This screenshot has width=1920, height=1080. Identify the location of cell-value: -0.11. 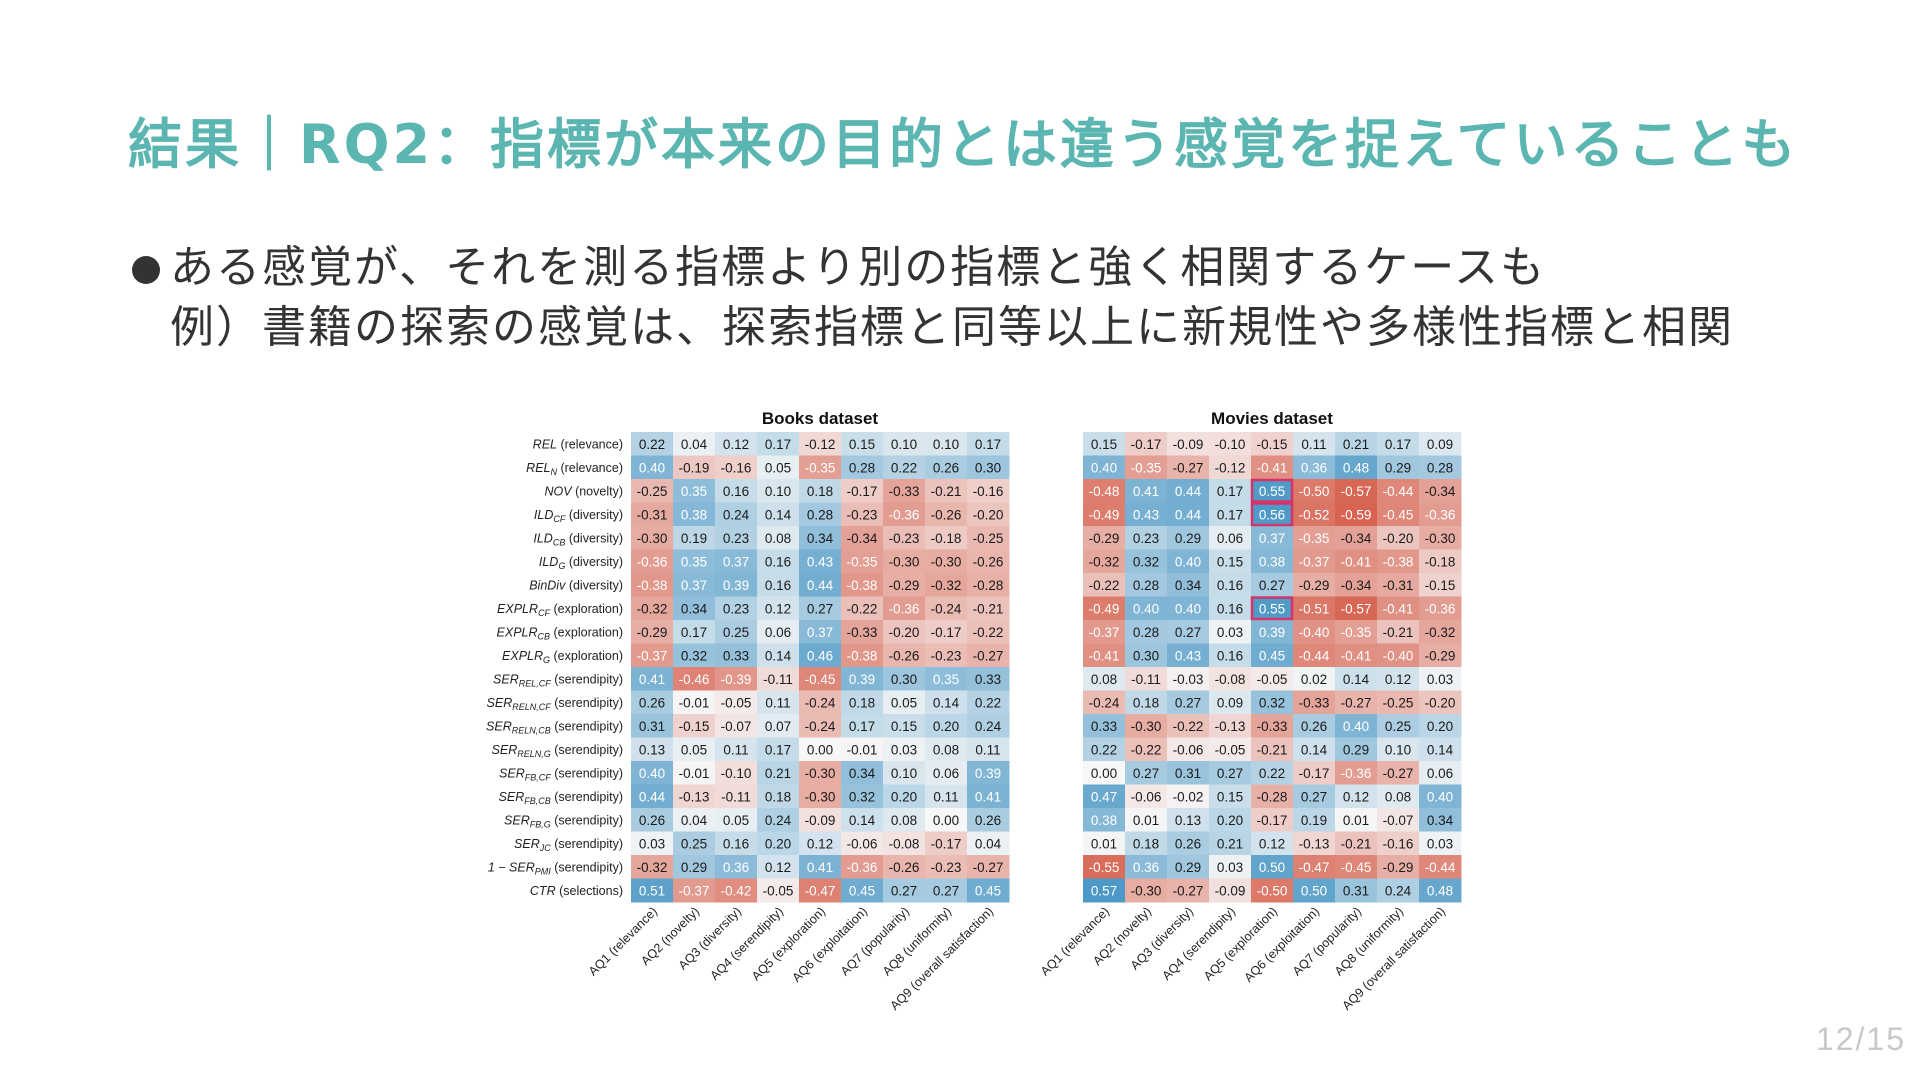
(778, 679).